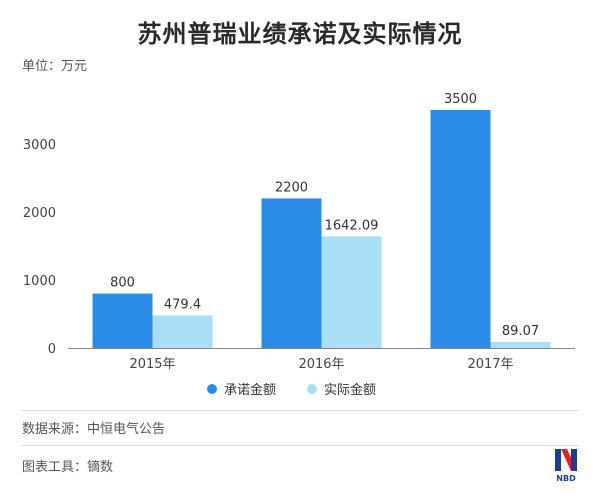 This screenshot has height=497, width=600. I want to click on nbd-logo: NBD, so click(566, 466).